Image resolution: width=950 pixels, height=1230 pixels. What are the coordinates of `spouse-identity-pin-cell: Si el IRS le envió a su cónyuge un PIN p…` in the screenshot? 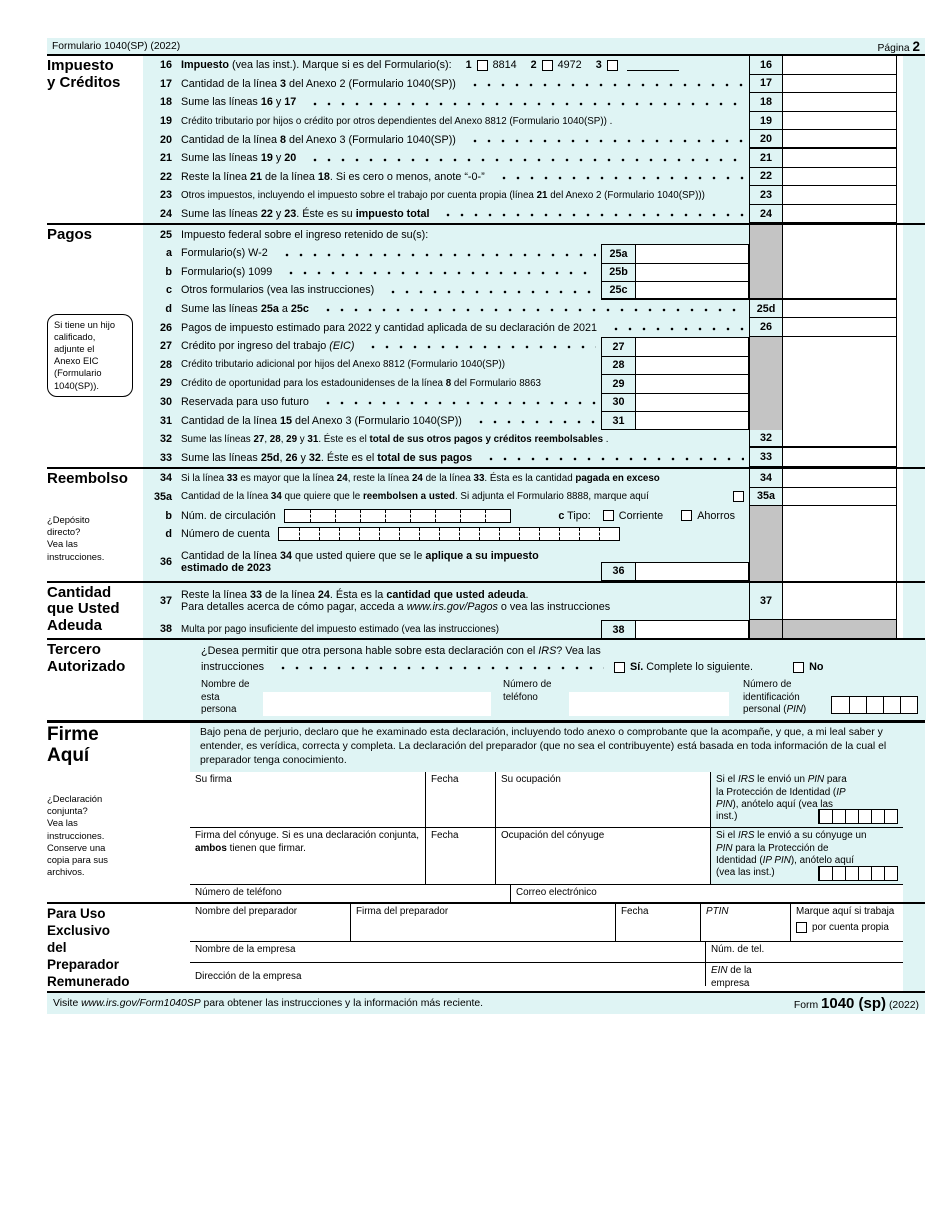 It's located at (806, 856).